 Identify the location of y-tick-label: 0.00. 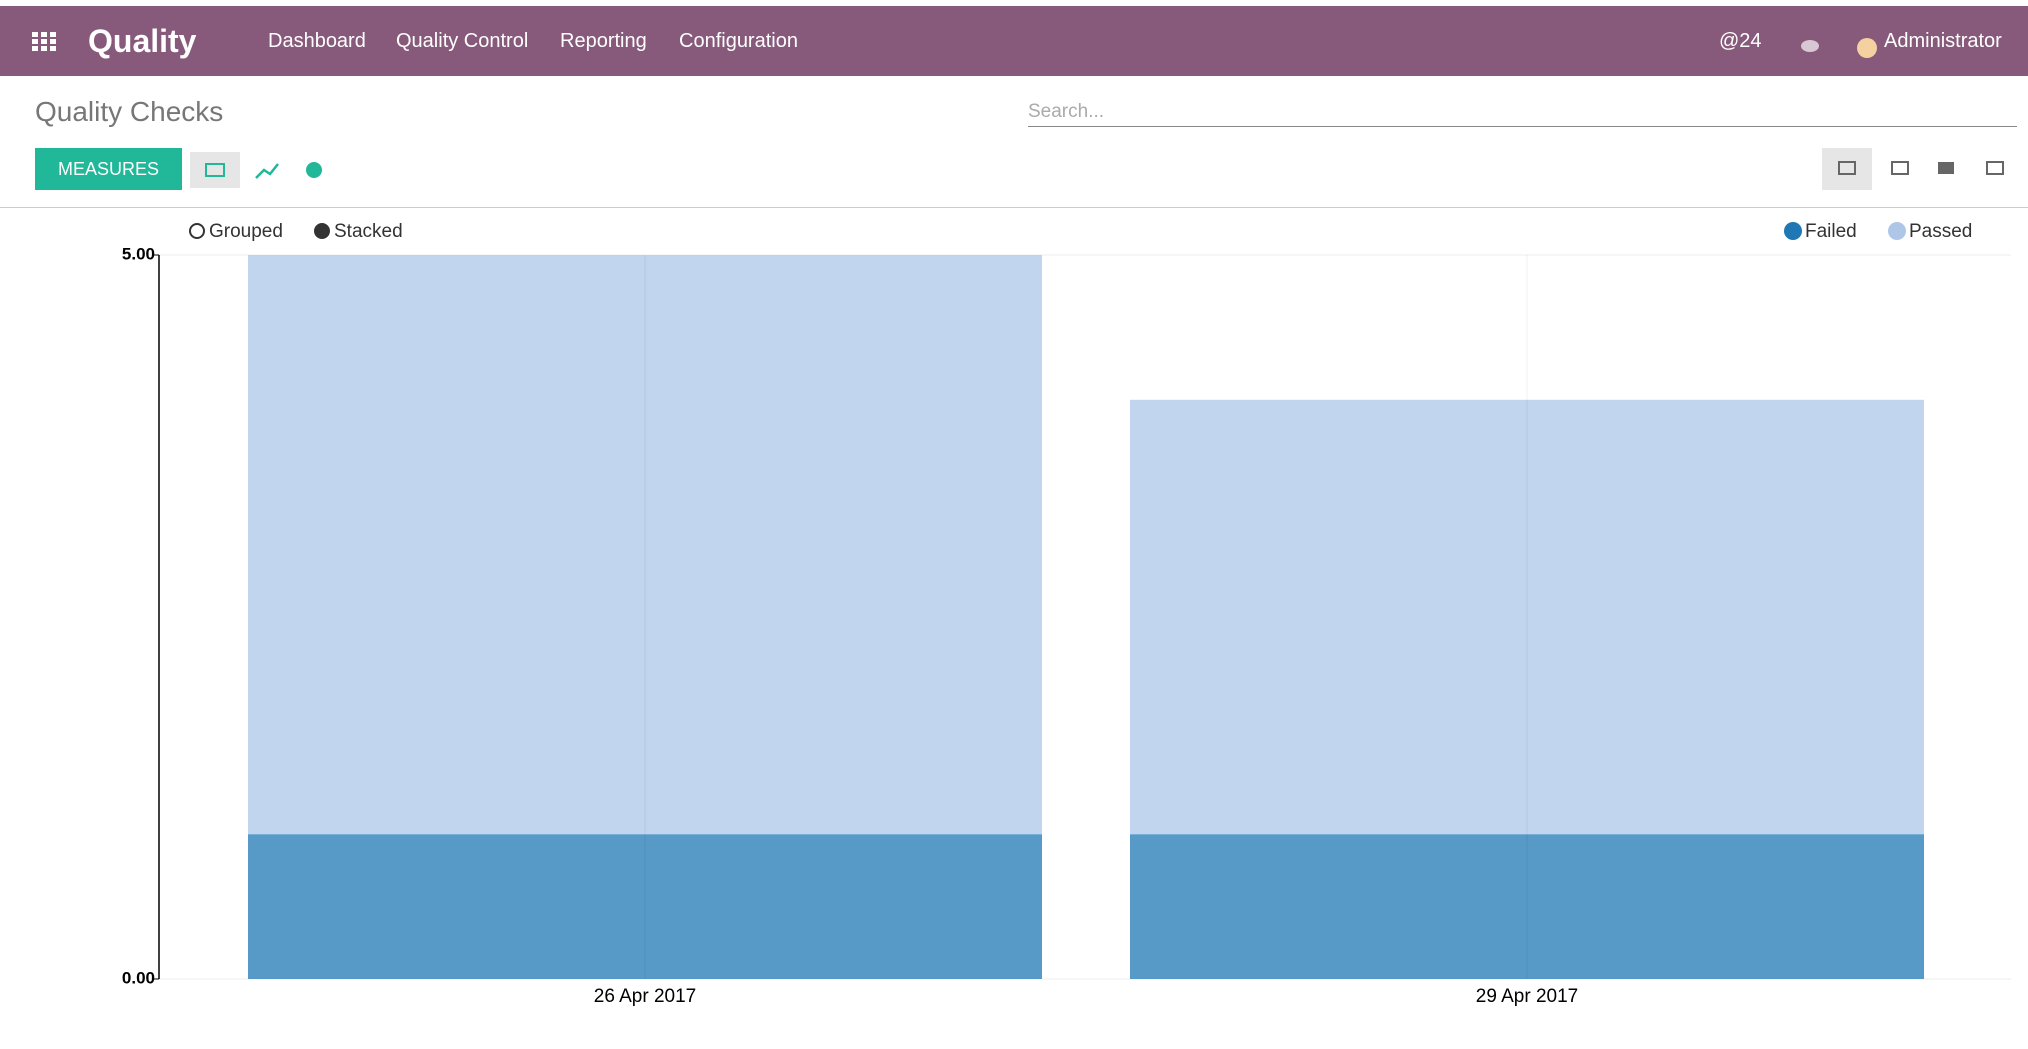
(138, 977).